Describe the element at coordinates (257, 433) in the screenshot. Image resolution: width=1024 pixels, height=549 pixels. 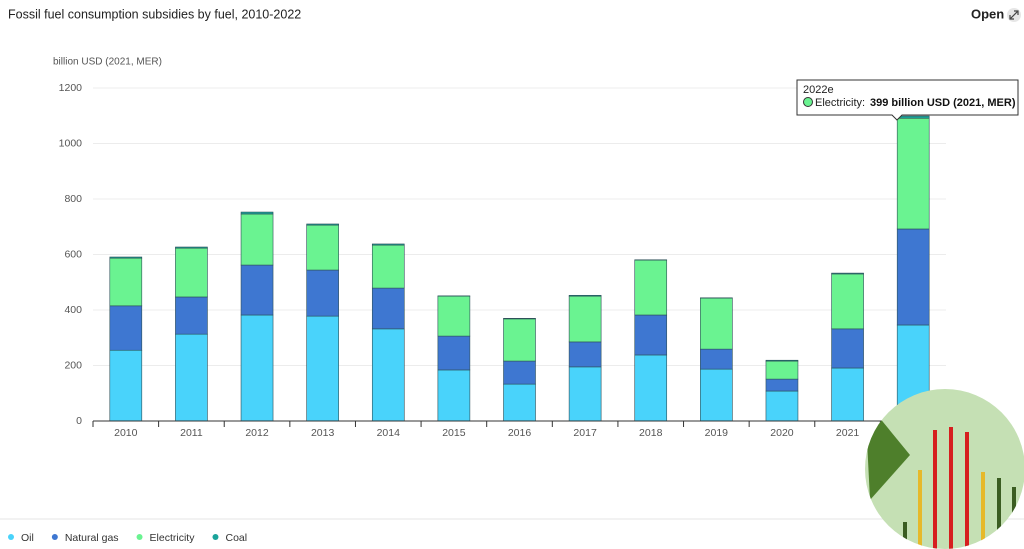
I see `x-tick-label: 2012` at that location.